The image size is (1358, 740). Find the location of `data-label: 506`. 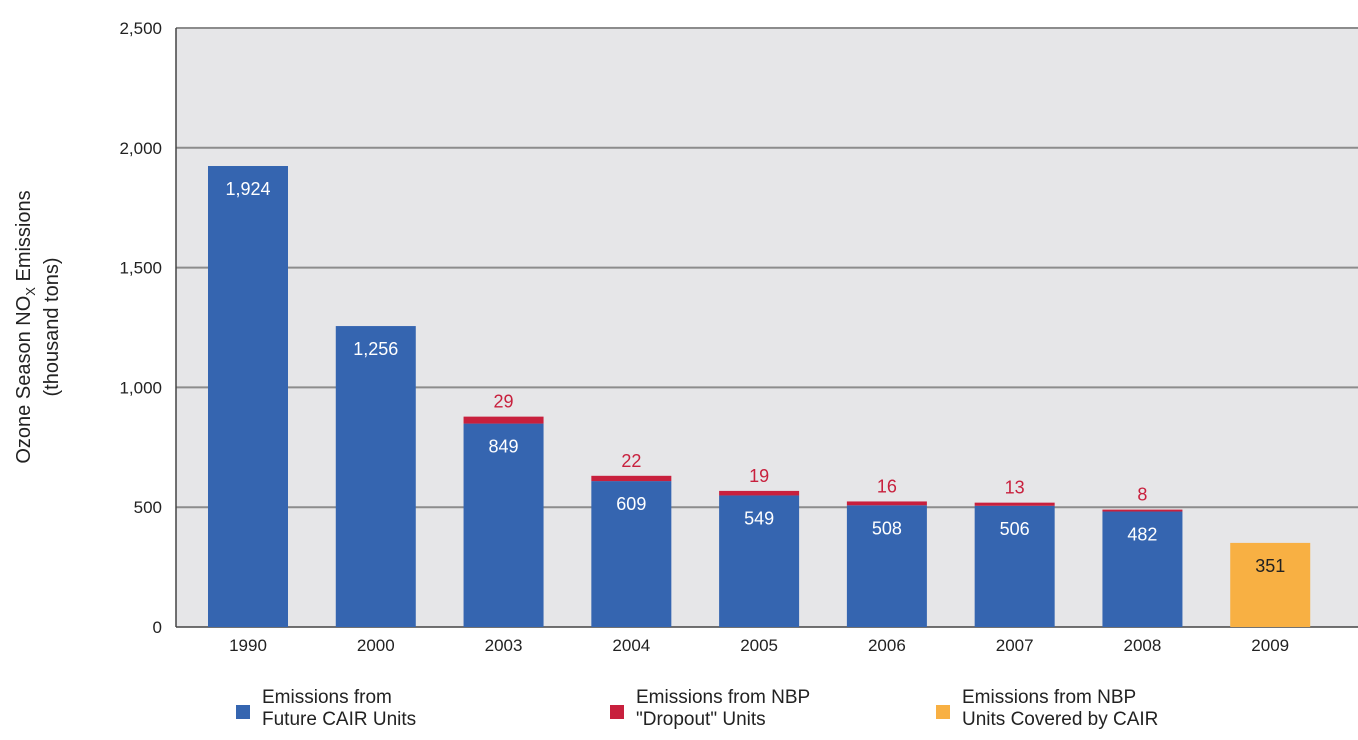

data-label: 506 is located at coordinates (1015, 529).